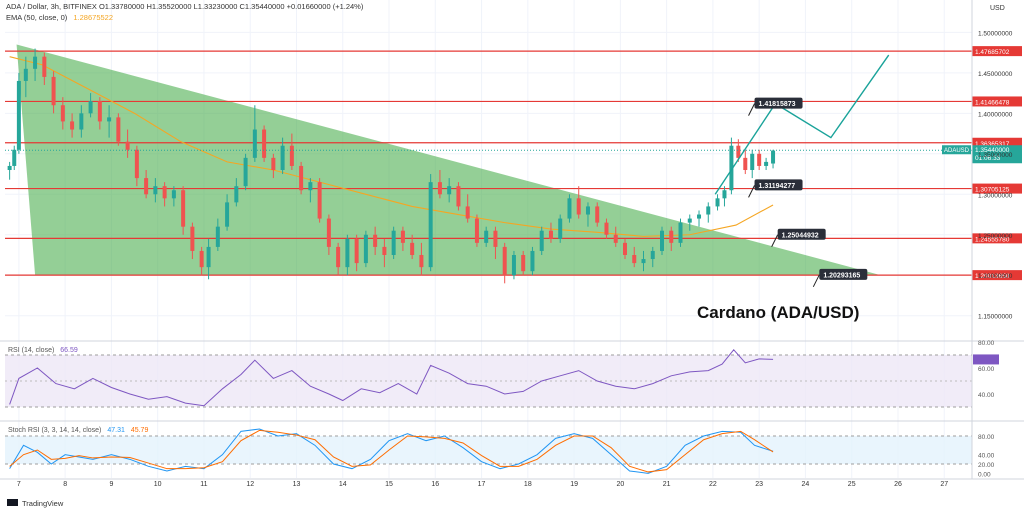 The width and height of the screenshot is (1024, 512). Describe the element at coordinates (140, 430) in the screenshot. I see `stoch-d-value: 45.79` at that location.